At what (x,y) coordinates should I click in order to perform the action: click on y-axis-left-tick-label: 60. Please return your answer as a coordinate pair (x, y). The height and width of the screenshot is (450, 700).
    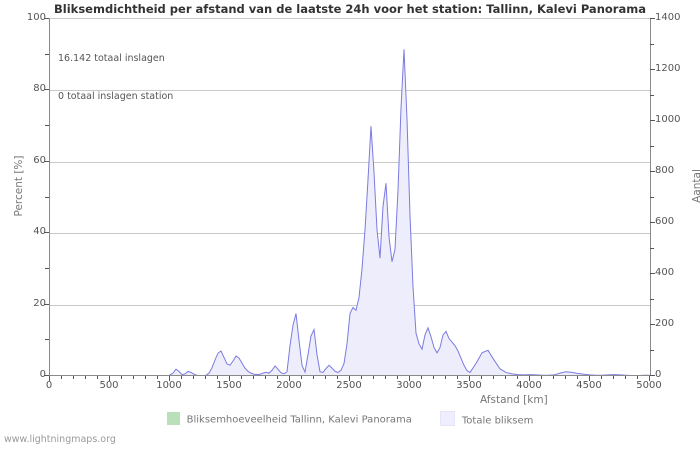
    Looking at the image, I should click on (39, 160).